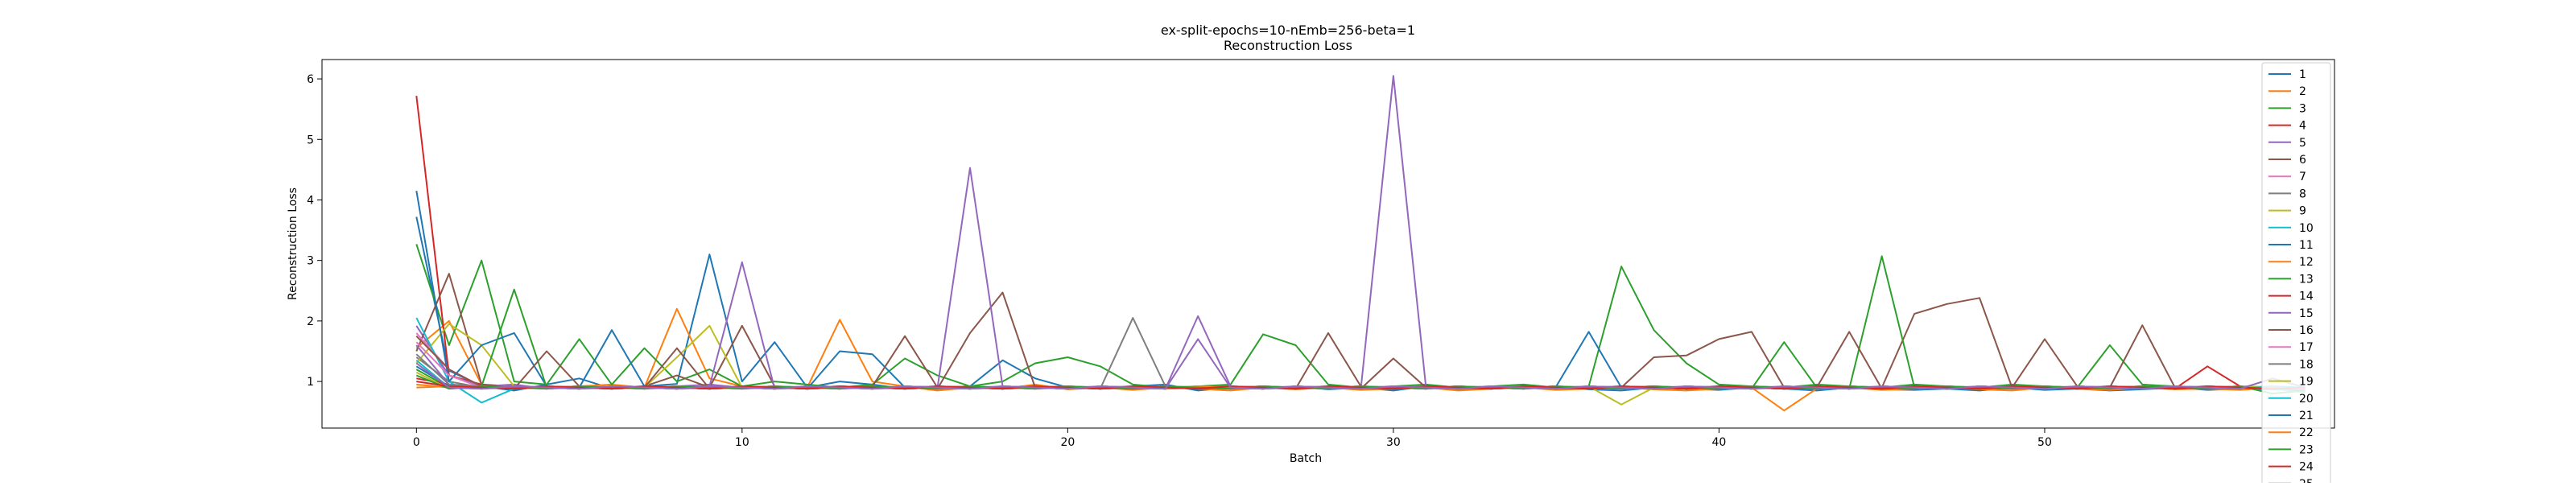 This screenshot has height=486, width=2576. Describe the element at coordinates (310, 200) in the screenshot. I see `y-tick-label: 4` at that location.